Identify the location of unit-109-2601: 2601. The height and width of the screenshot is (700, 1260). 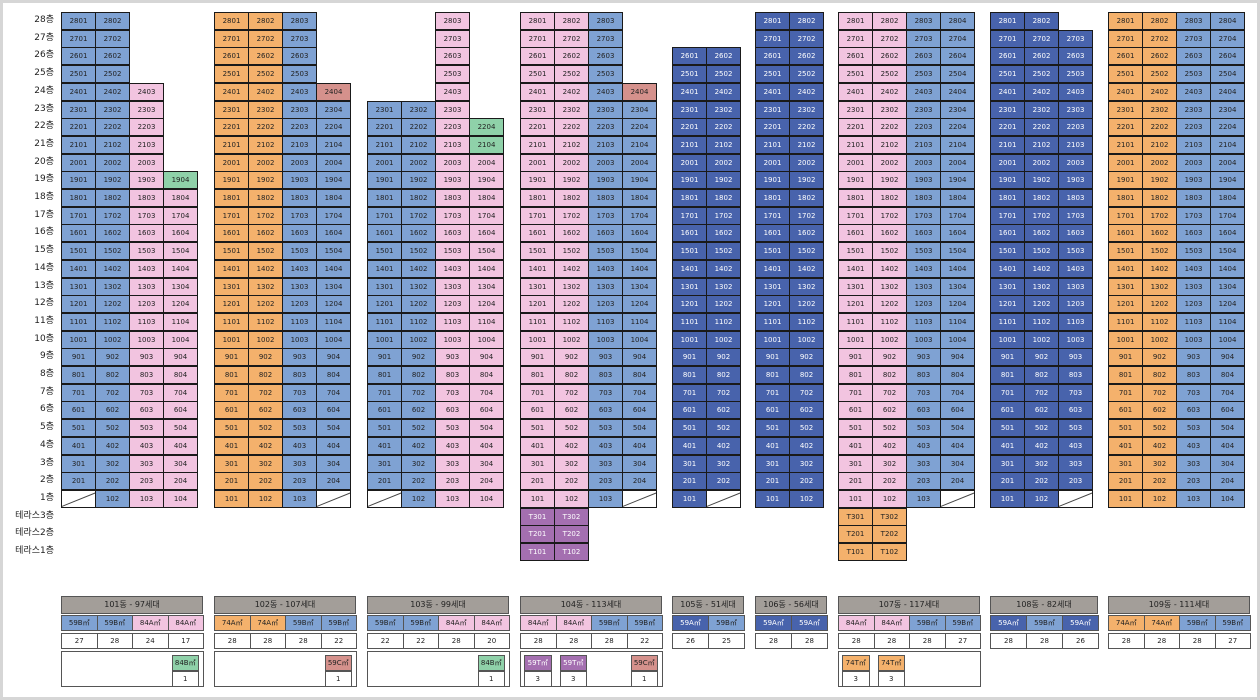
(1125, 56).